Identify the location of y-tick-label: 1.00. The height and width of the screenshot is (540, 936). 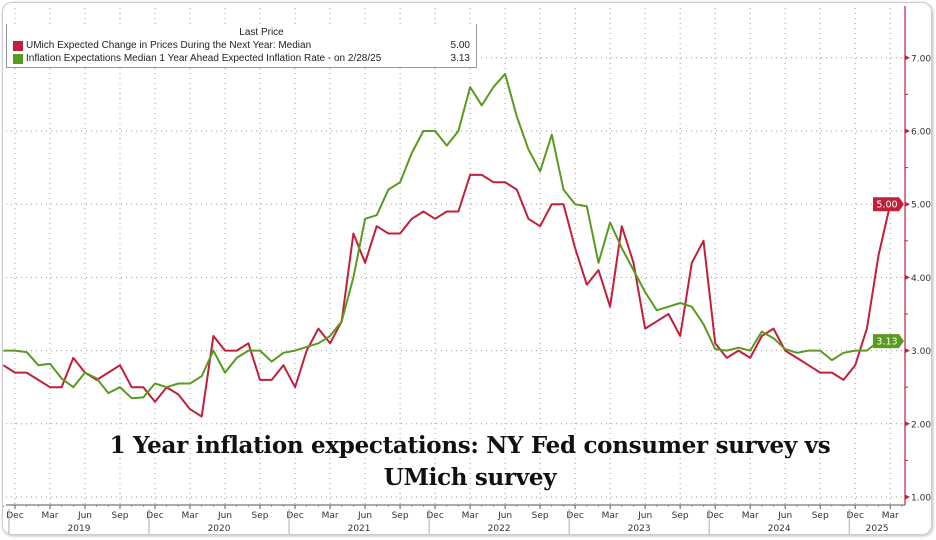
(921, 499).